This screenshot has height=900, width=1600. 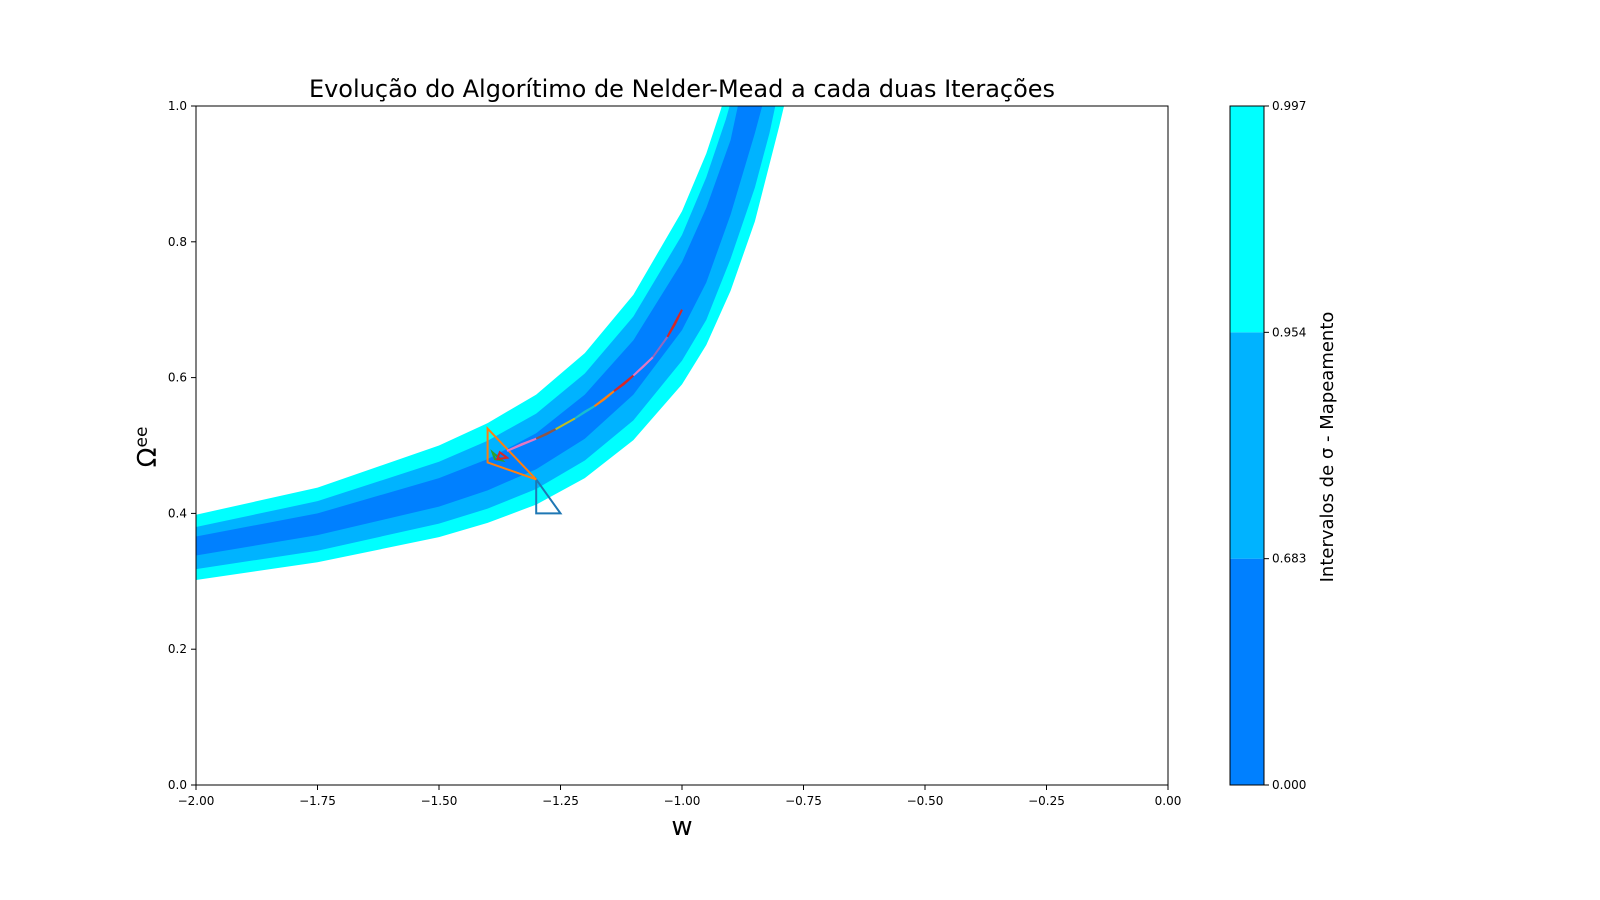 I want to click on y-axis: 0.0 0.2 0.4 0.6 0.8 1.0, so click(x=182, y=445).